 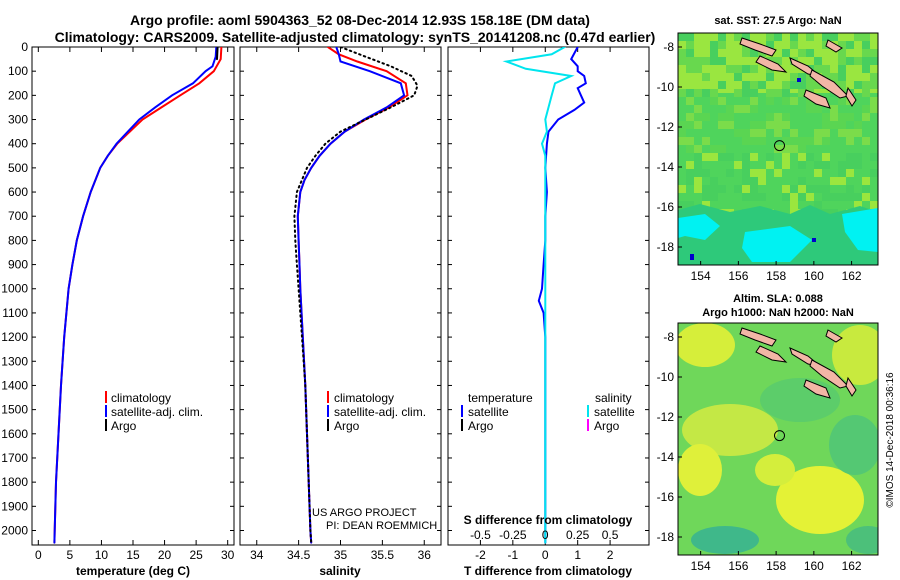 What do you see at coordinates (18, 240) in the screenshot?
I see `depth-tick-label: 800` at bounding box center [18, 240].